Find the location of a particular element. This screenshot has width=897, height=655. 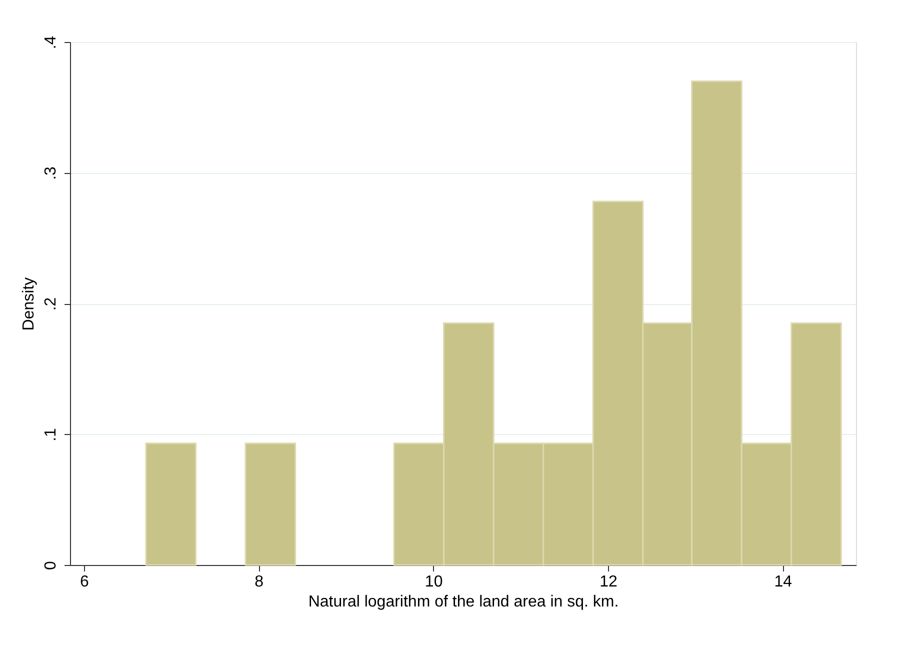

y-tick-label: .1 is located at coordinates (51, 435).